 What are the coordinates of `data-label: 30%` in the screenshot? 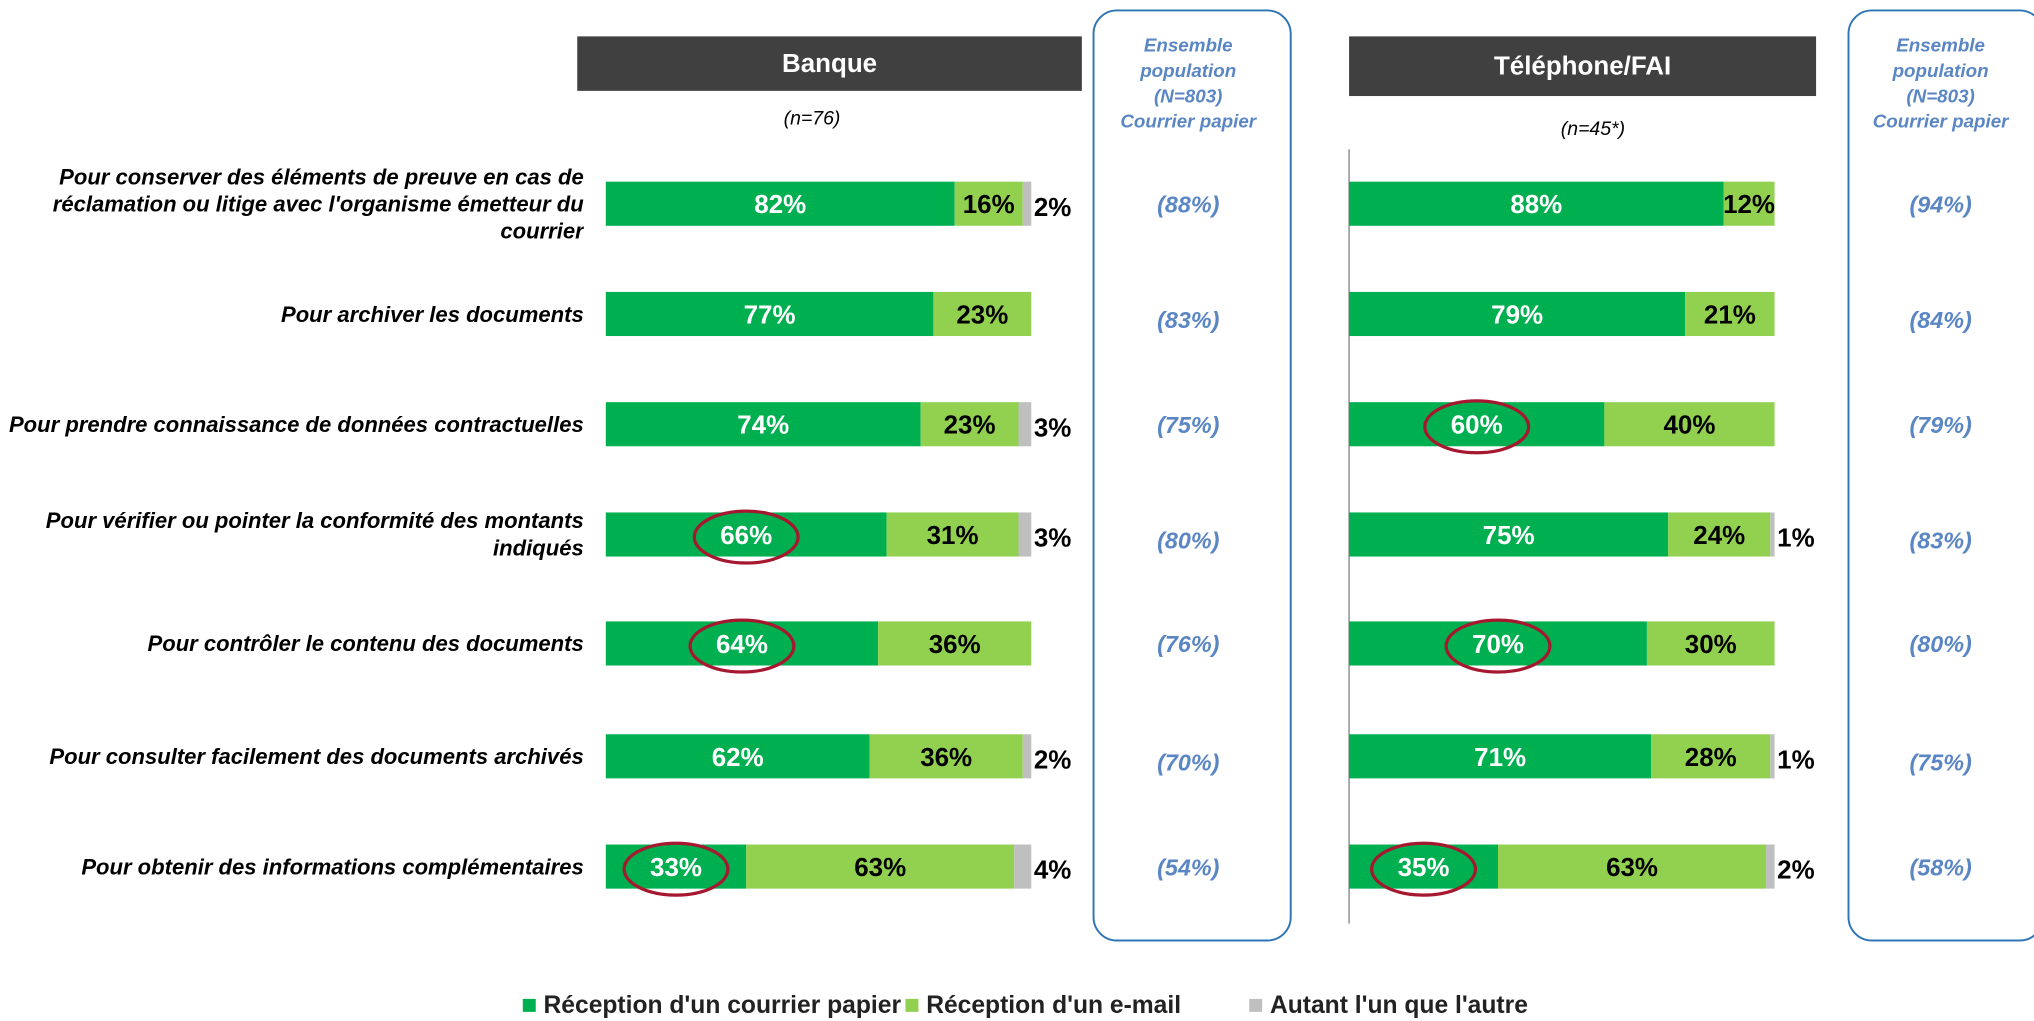 It's located at (1711, 645).